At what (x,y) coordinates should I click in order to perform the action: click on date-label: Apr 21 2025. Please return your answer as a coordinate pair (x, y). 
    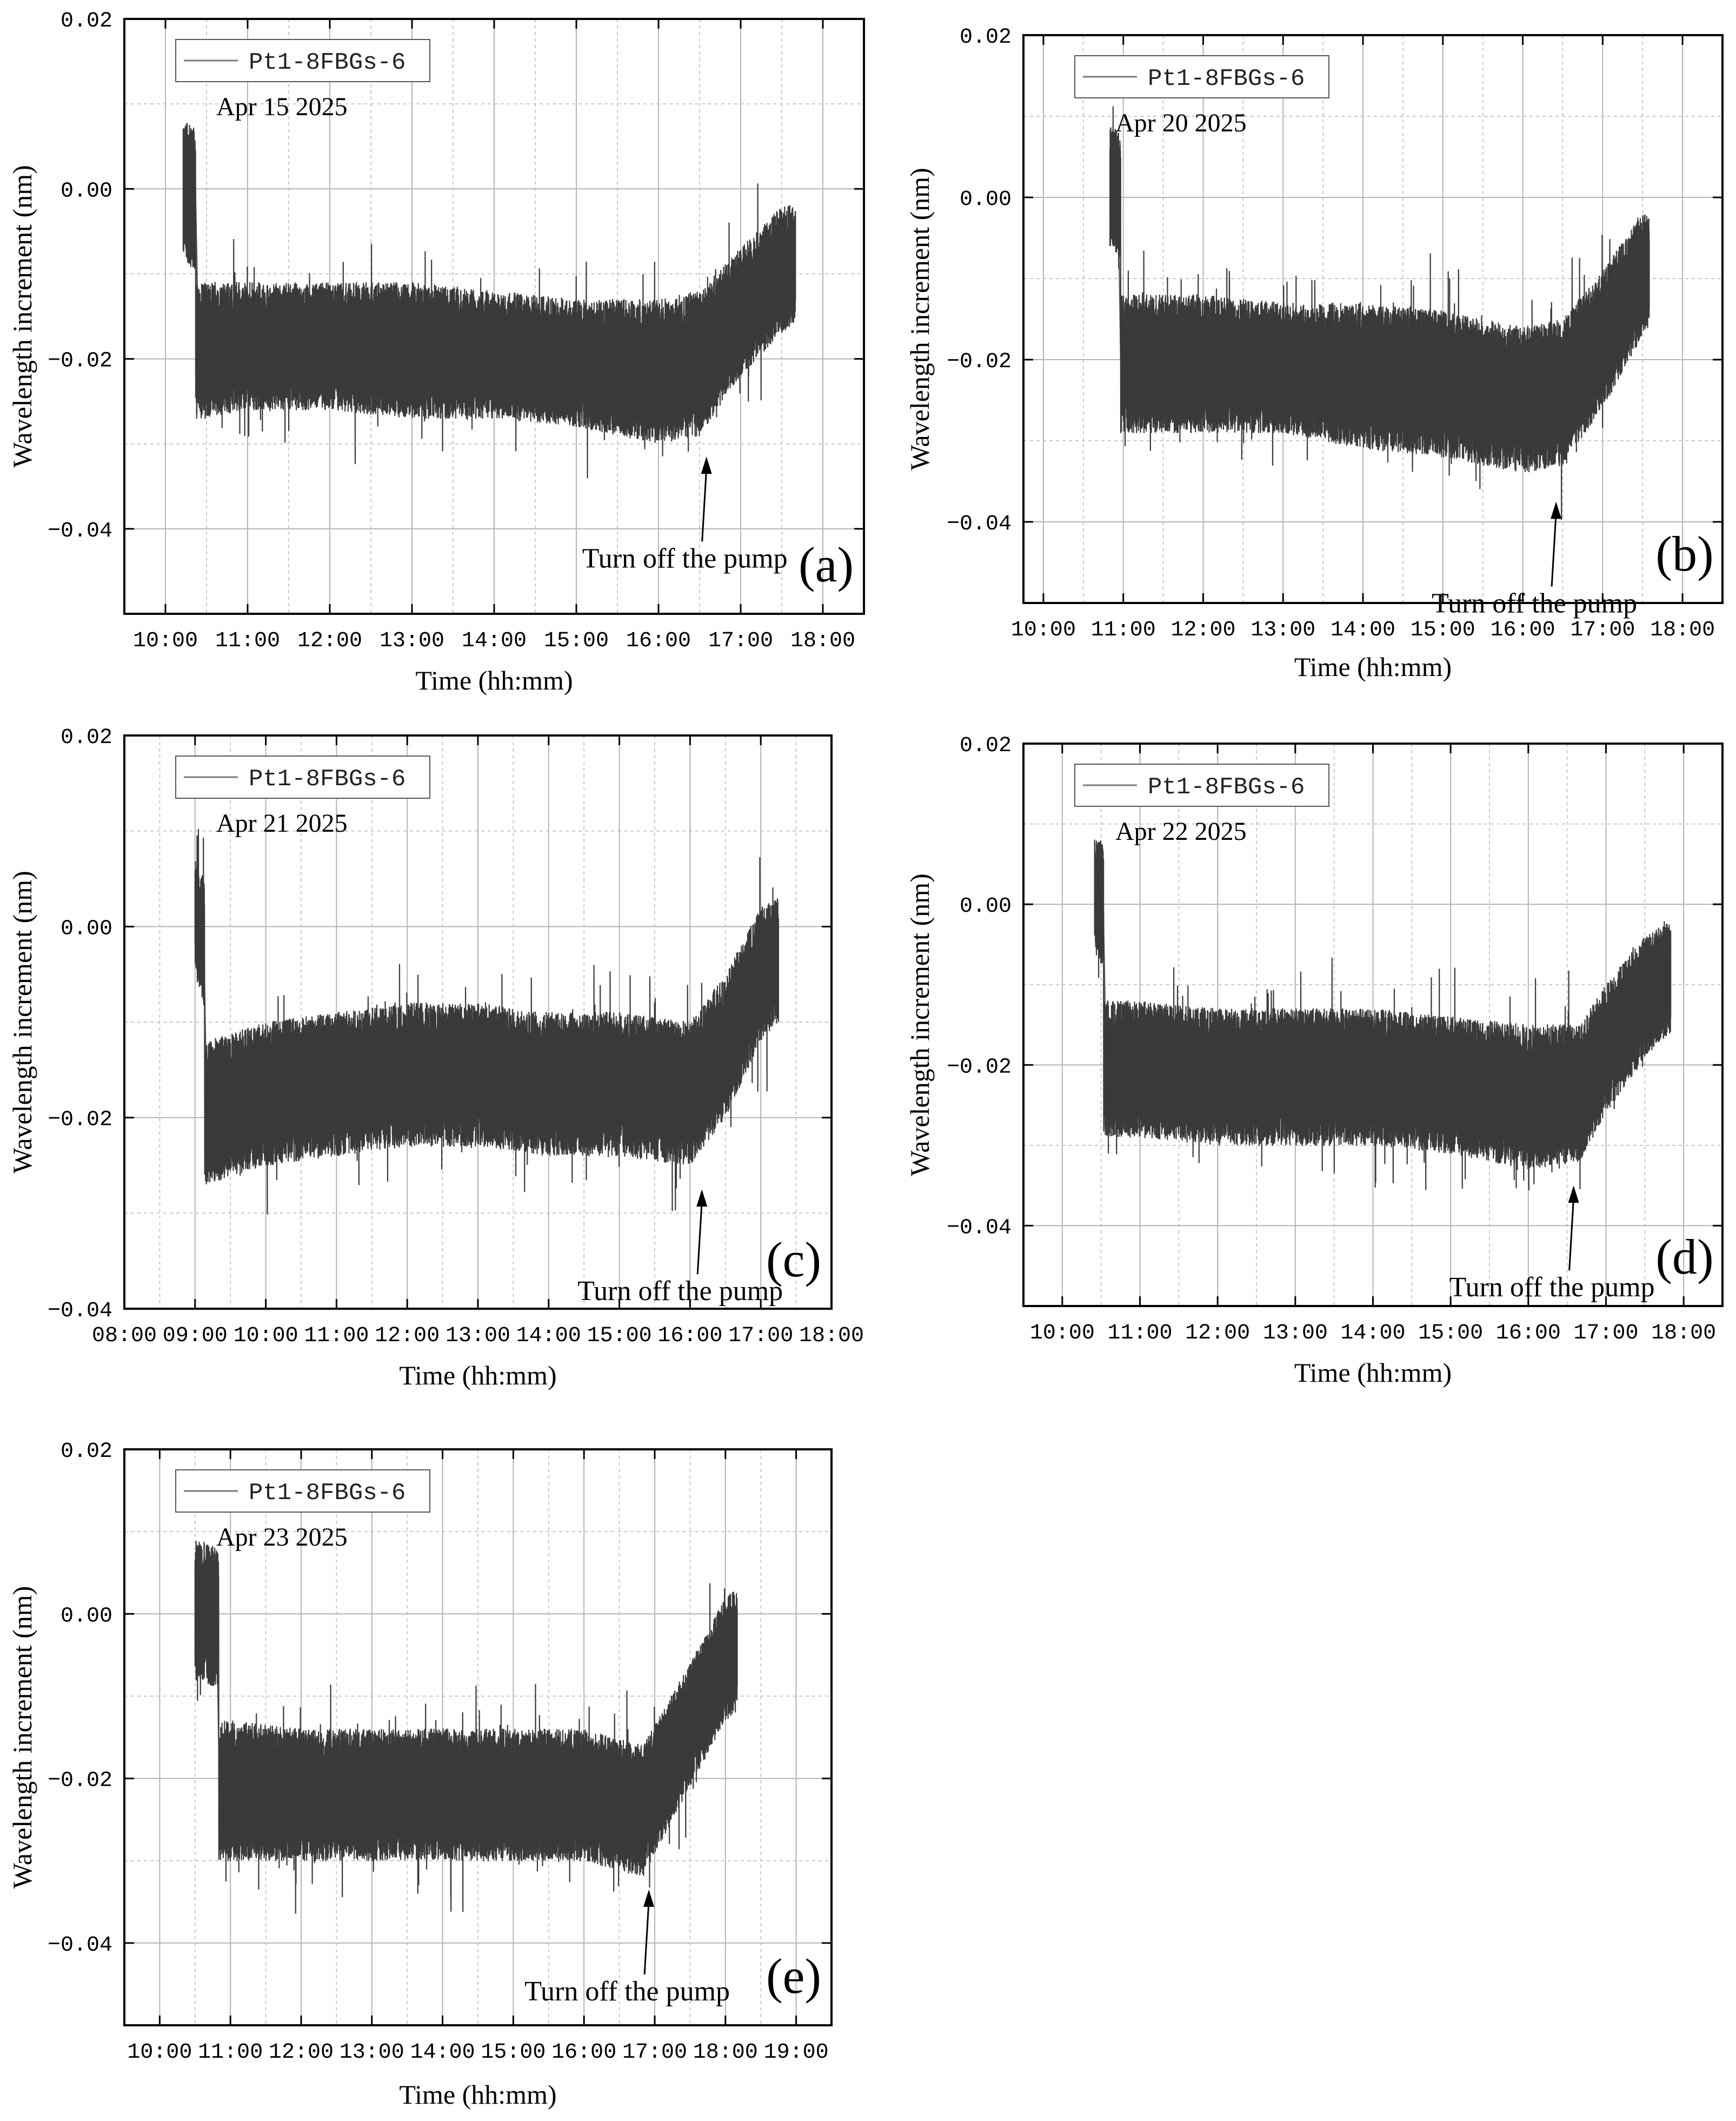
    Looking at the image, I should click on (282, 823).